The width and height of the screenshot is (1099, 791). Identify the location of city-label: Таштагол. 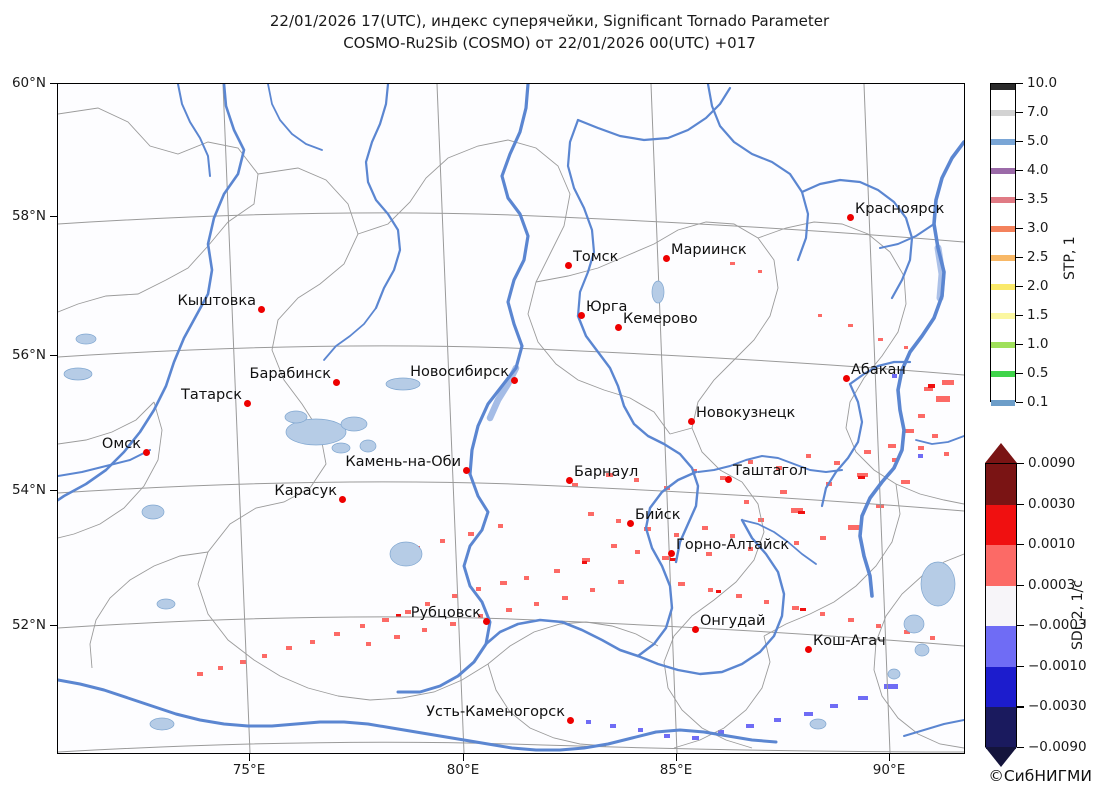
(770, 471).